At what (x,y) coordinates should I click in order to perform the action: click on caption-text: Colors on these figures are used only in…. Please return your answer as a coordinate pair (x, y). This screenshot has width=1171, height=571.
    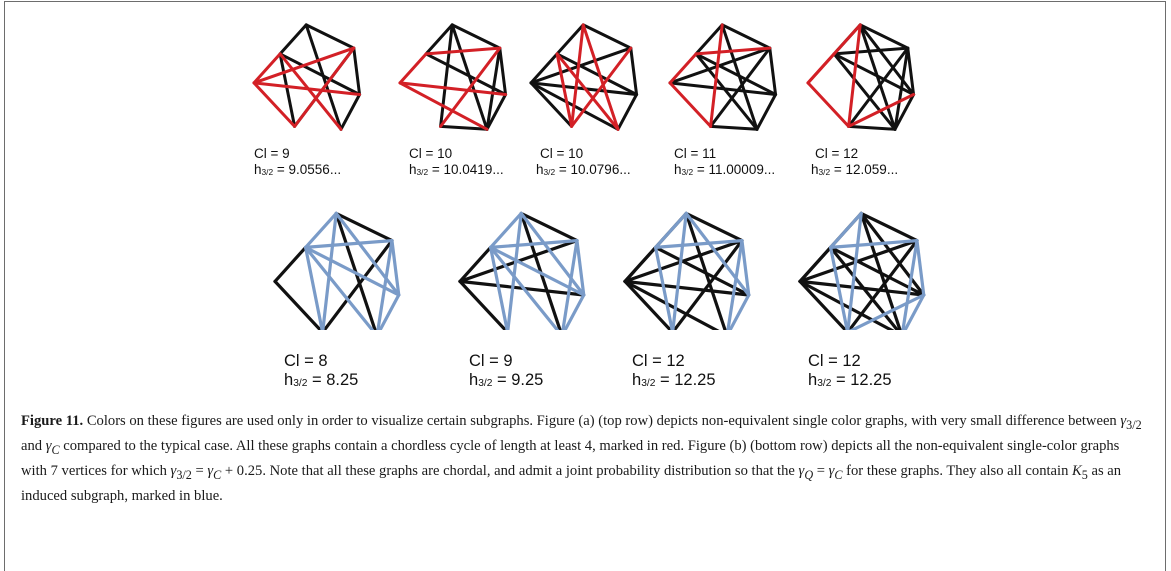
    Looking at the image, I should click on (602, 421).